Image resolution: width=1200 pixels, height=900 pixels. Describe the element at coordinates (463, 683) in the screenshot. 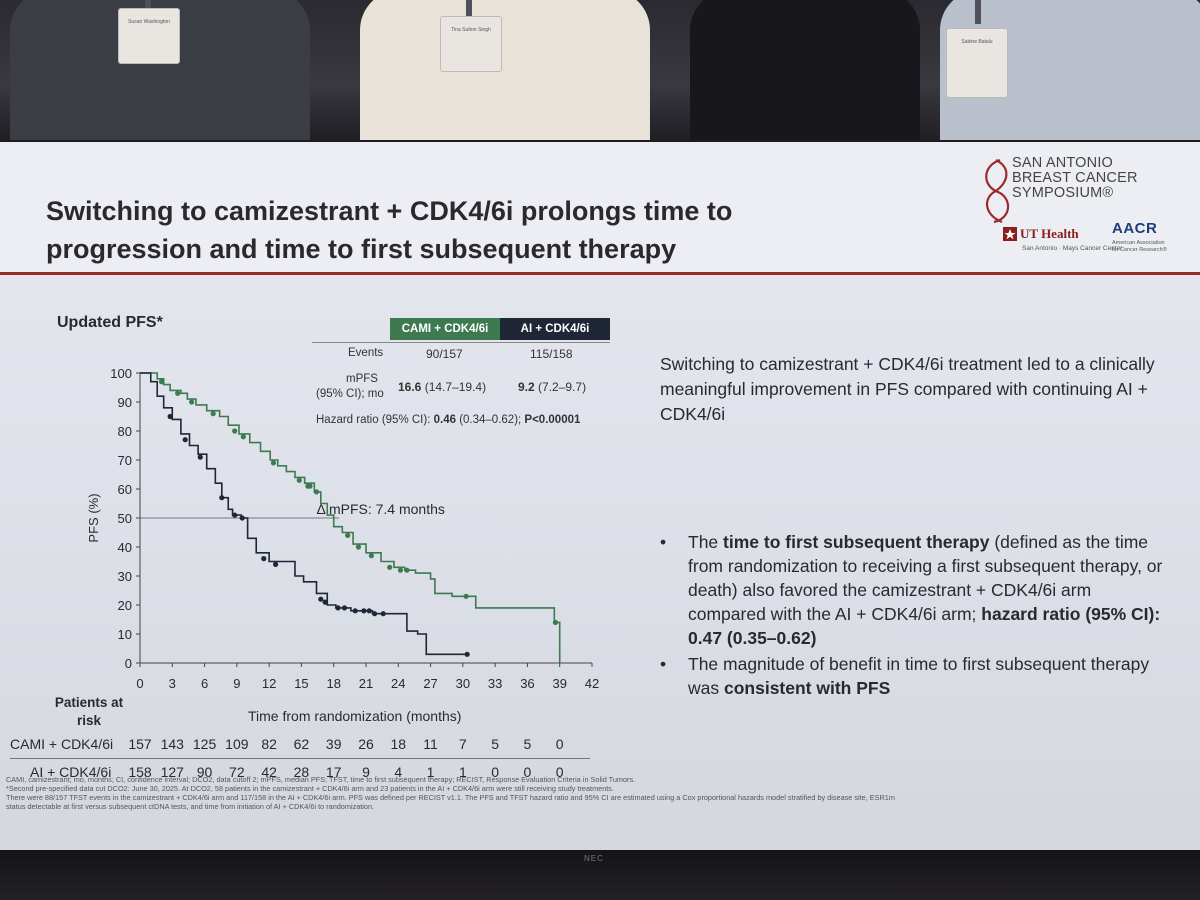

I see `x-tick-label: 30` at that location.